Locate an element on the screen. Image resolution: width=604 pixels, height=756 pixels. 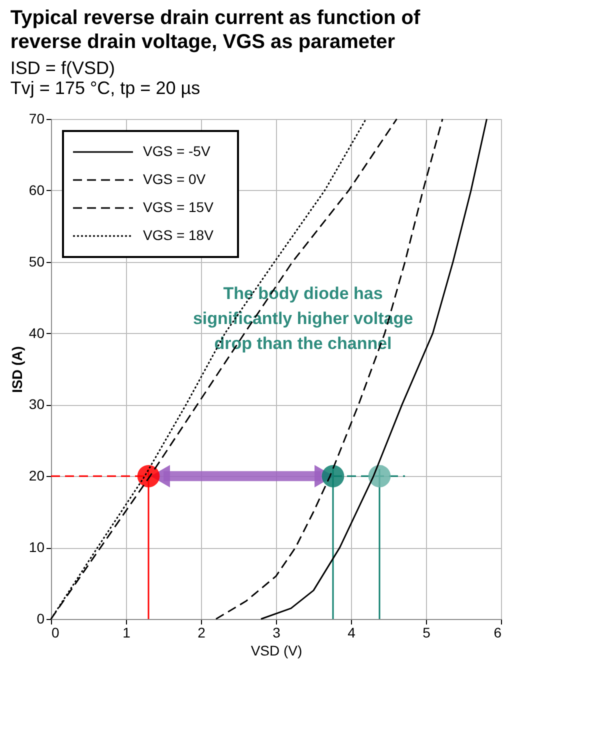
y-tick-label: 30 is located at coordinates (36, 404).